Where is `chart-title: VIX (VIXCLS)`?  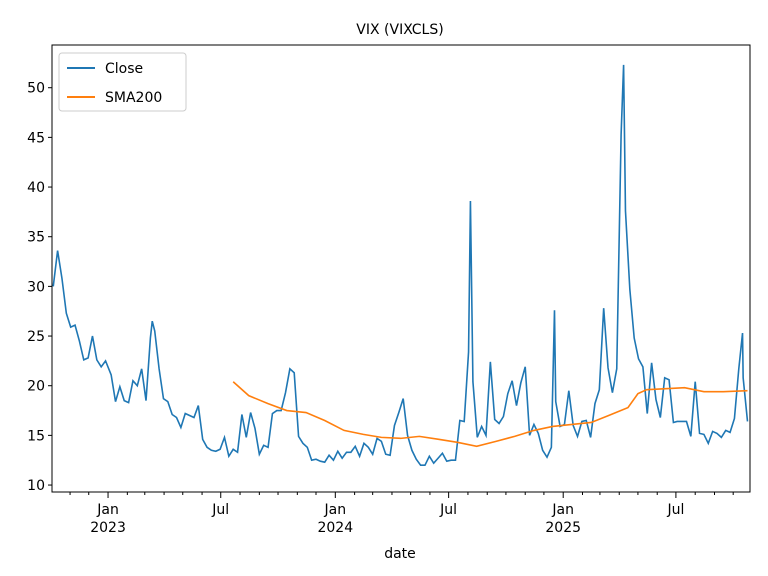
chart-title: VIX (VIXCLS) is located at coordinates (399, 30).